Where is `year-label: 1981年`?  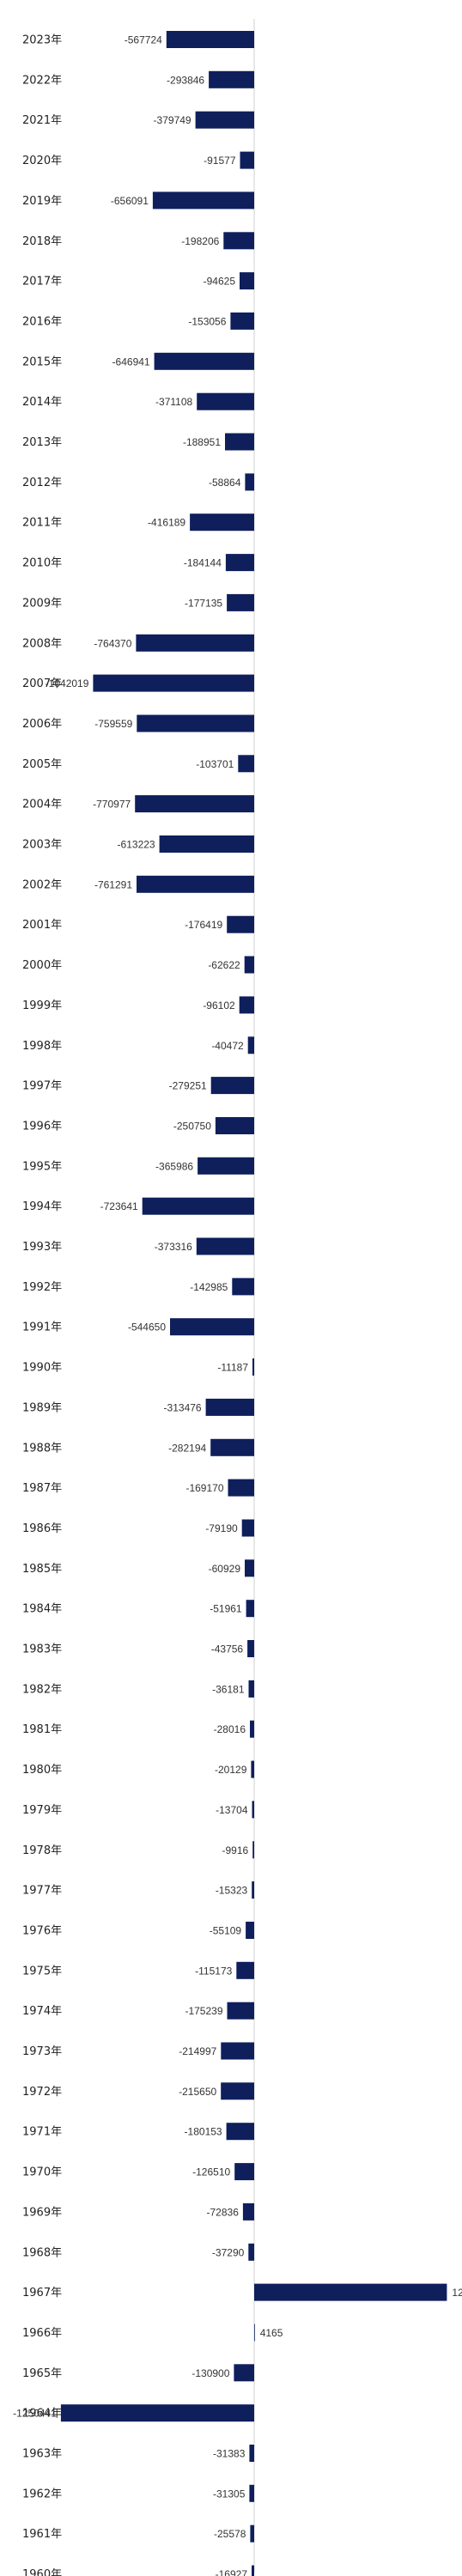
year-label: 1981年 is located at coordinates (42, 1729).